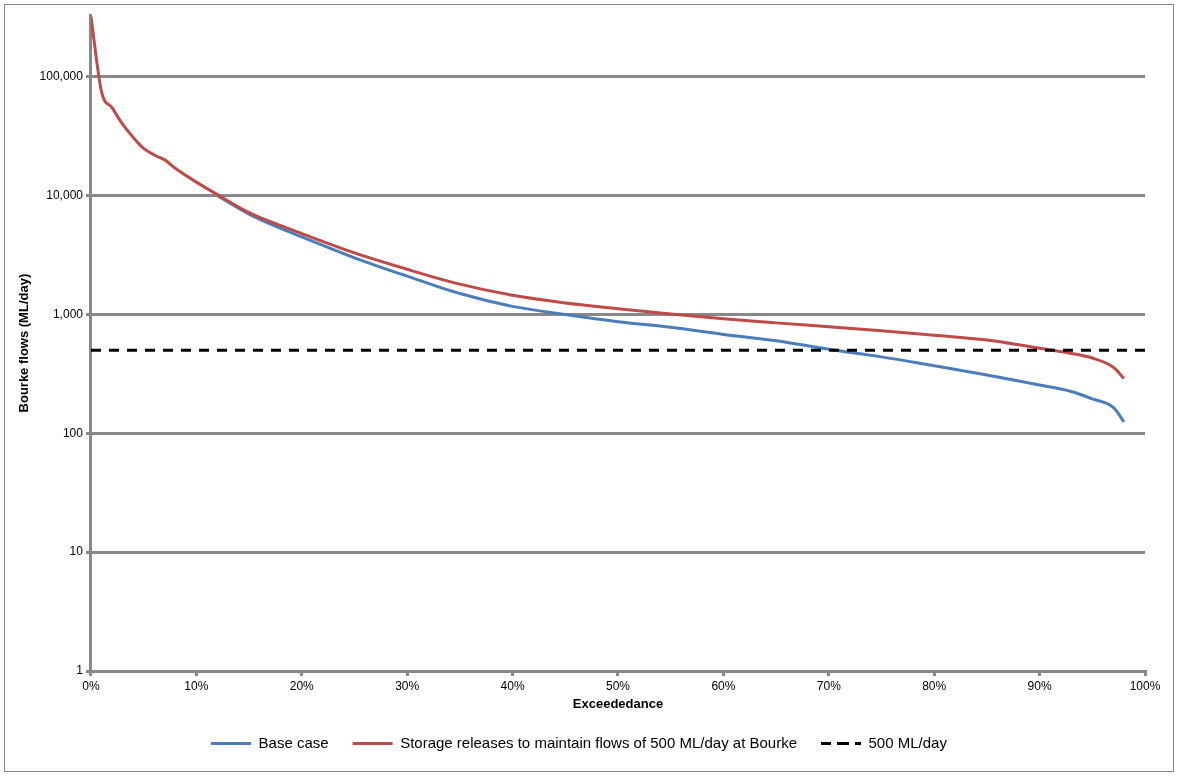  What do you see at coordinates (68, 313) in the screenshot?
I see `y-tick-label: 1,000` at bounding box center [68, 313].